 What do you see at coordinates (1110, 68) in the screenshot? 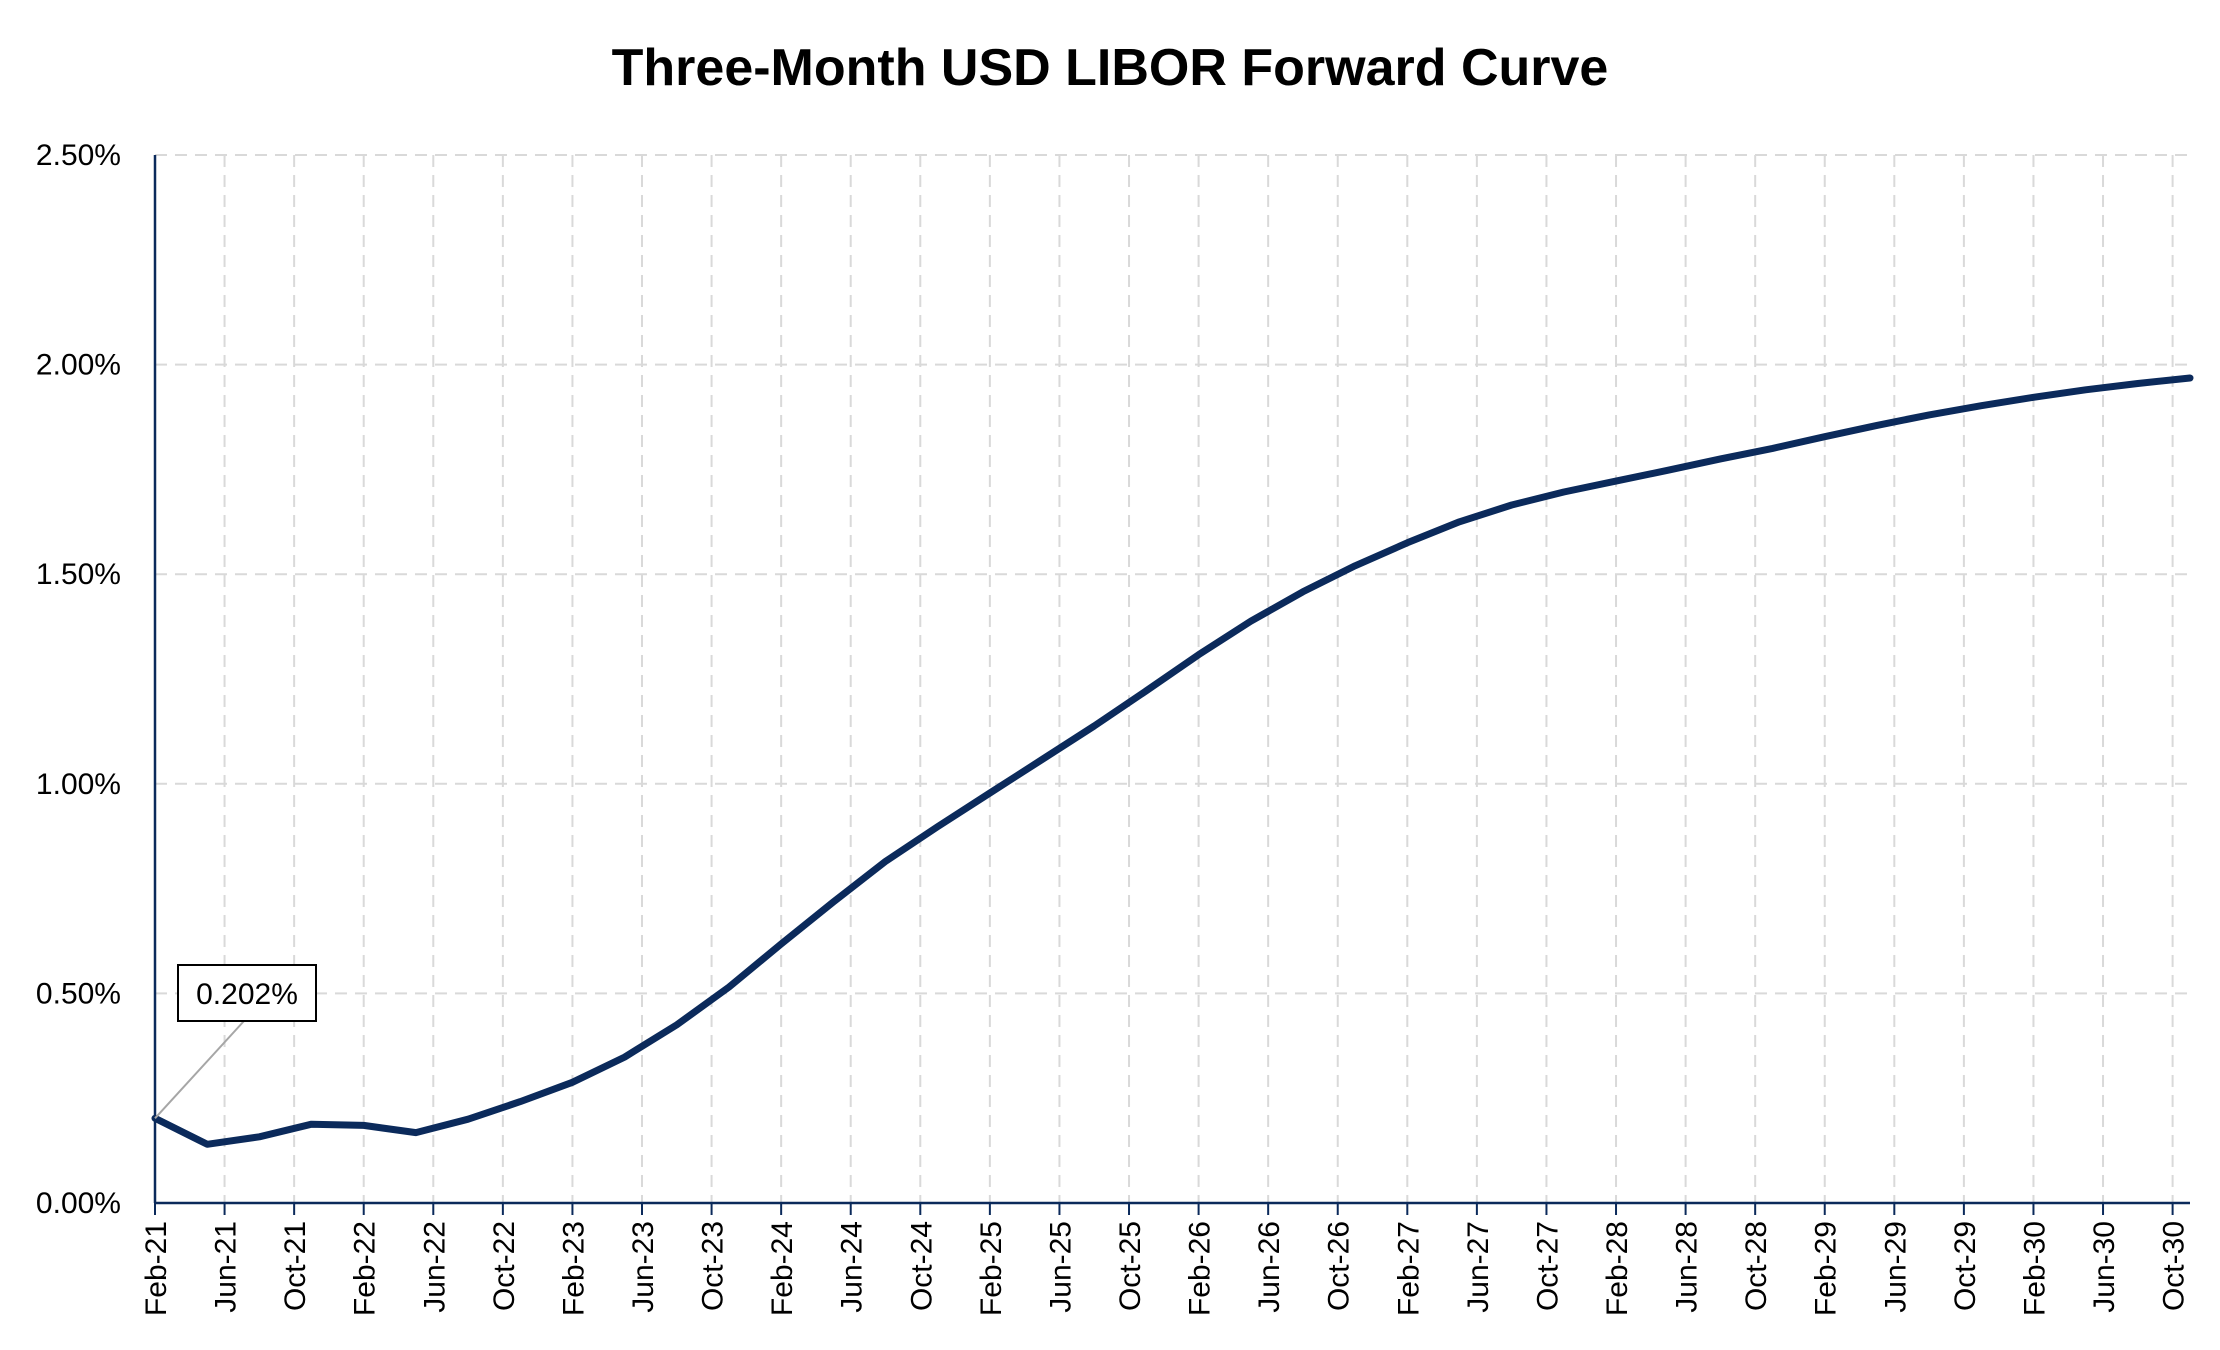
I see `chart-title: Three-Month USD LIBOR Forward Curve` at bounding box center [1110, 68].